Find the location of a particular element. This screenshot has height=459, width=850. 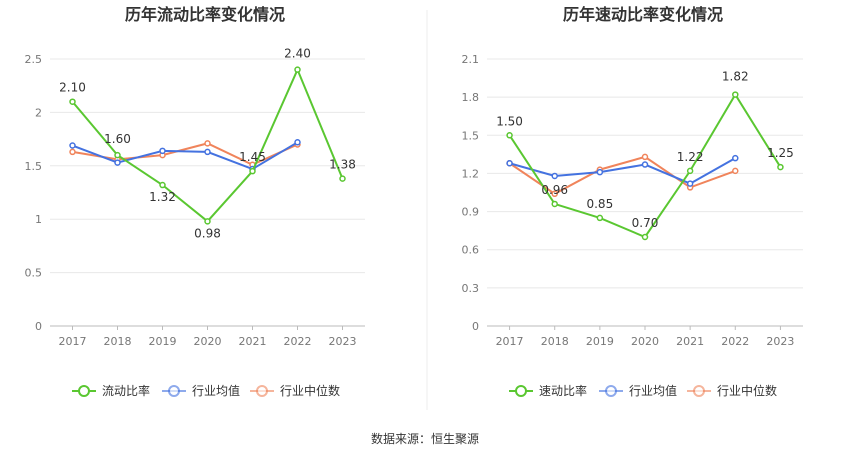

source-note: 数据来源：恒生聚源 is located at coordinates (425, 438).